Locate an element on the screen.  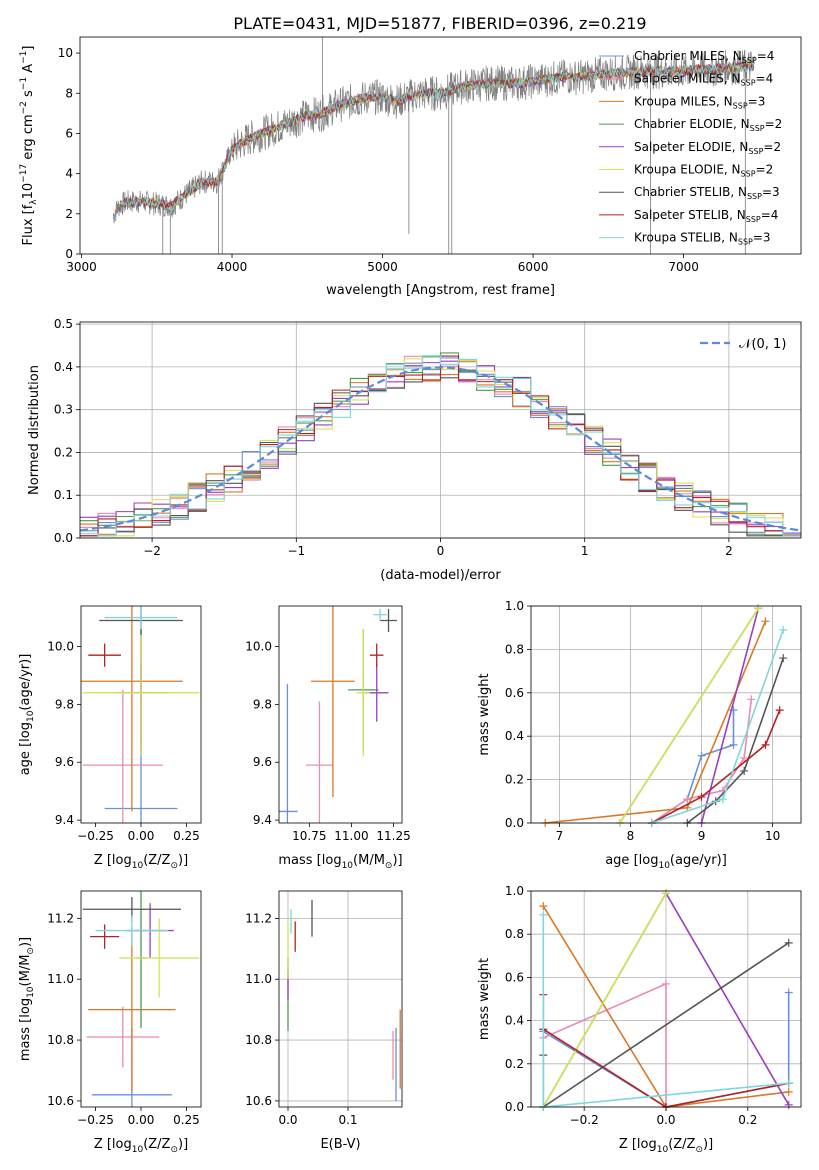
y-tick-label: 10.0 is located at coordinates (258, 647).